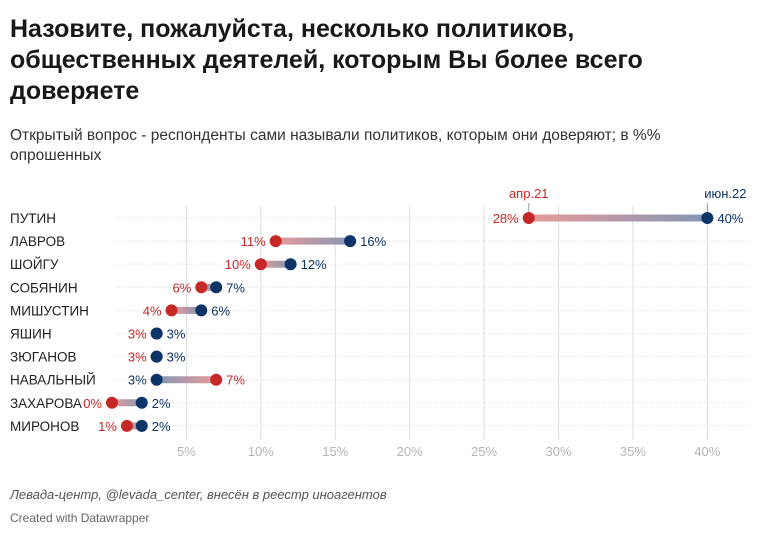  Describe the element at coordinates (235, 287) in the screenshot. I see `value-label-jun22: 7%` at that location.